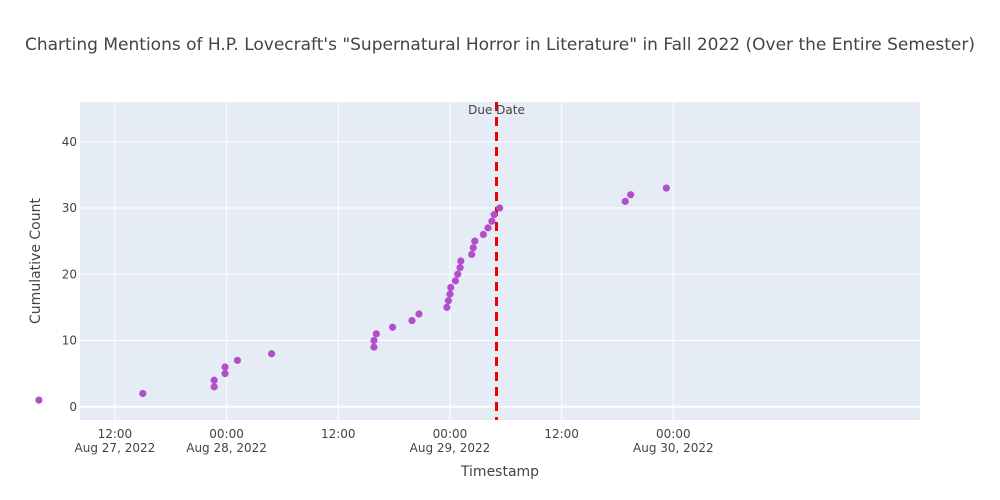 This screenshot has height=500, width=1000. Describe the element at coordinates (450, 448) in the screenshot. I see `x-tick-date-label: Aug 29, 2022` at that location.